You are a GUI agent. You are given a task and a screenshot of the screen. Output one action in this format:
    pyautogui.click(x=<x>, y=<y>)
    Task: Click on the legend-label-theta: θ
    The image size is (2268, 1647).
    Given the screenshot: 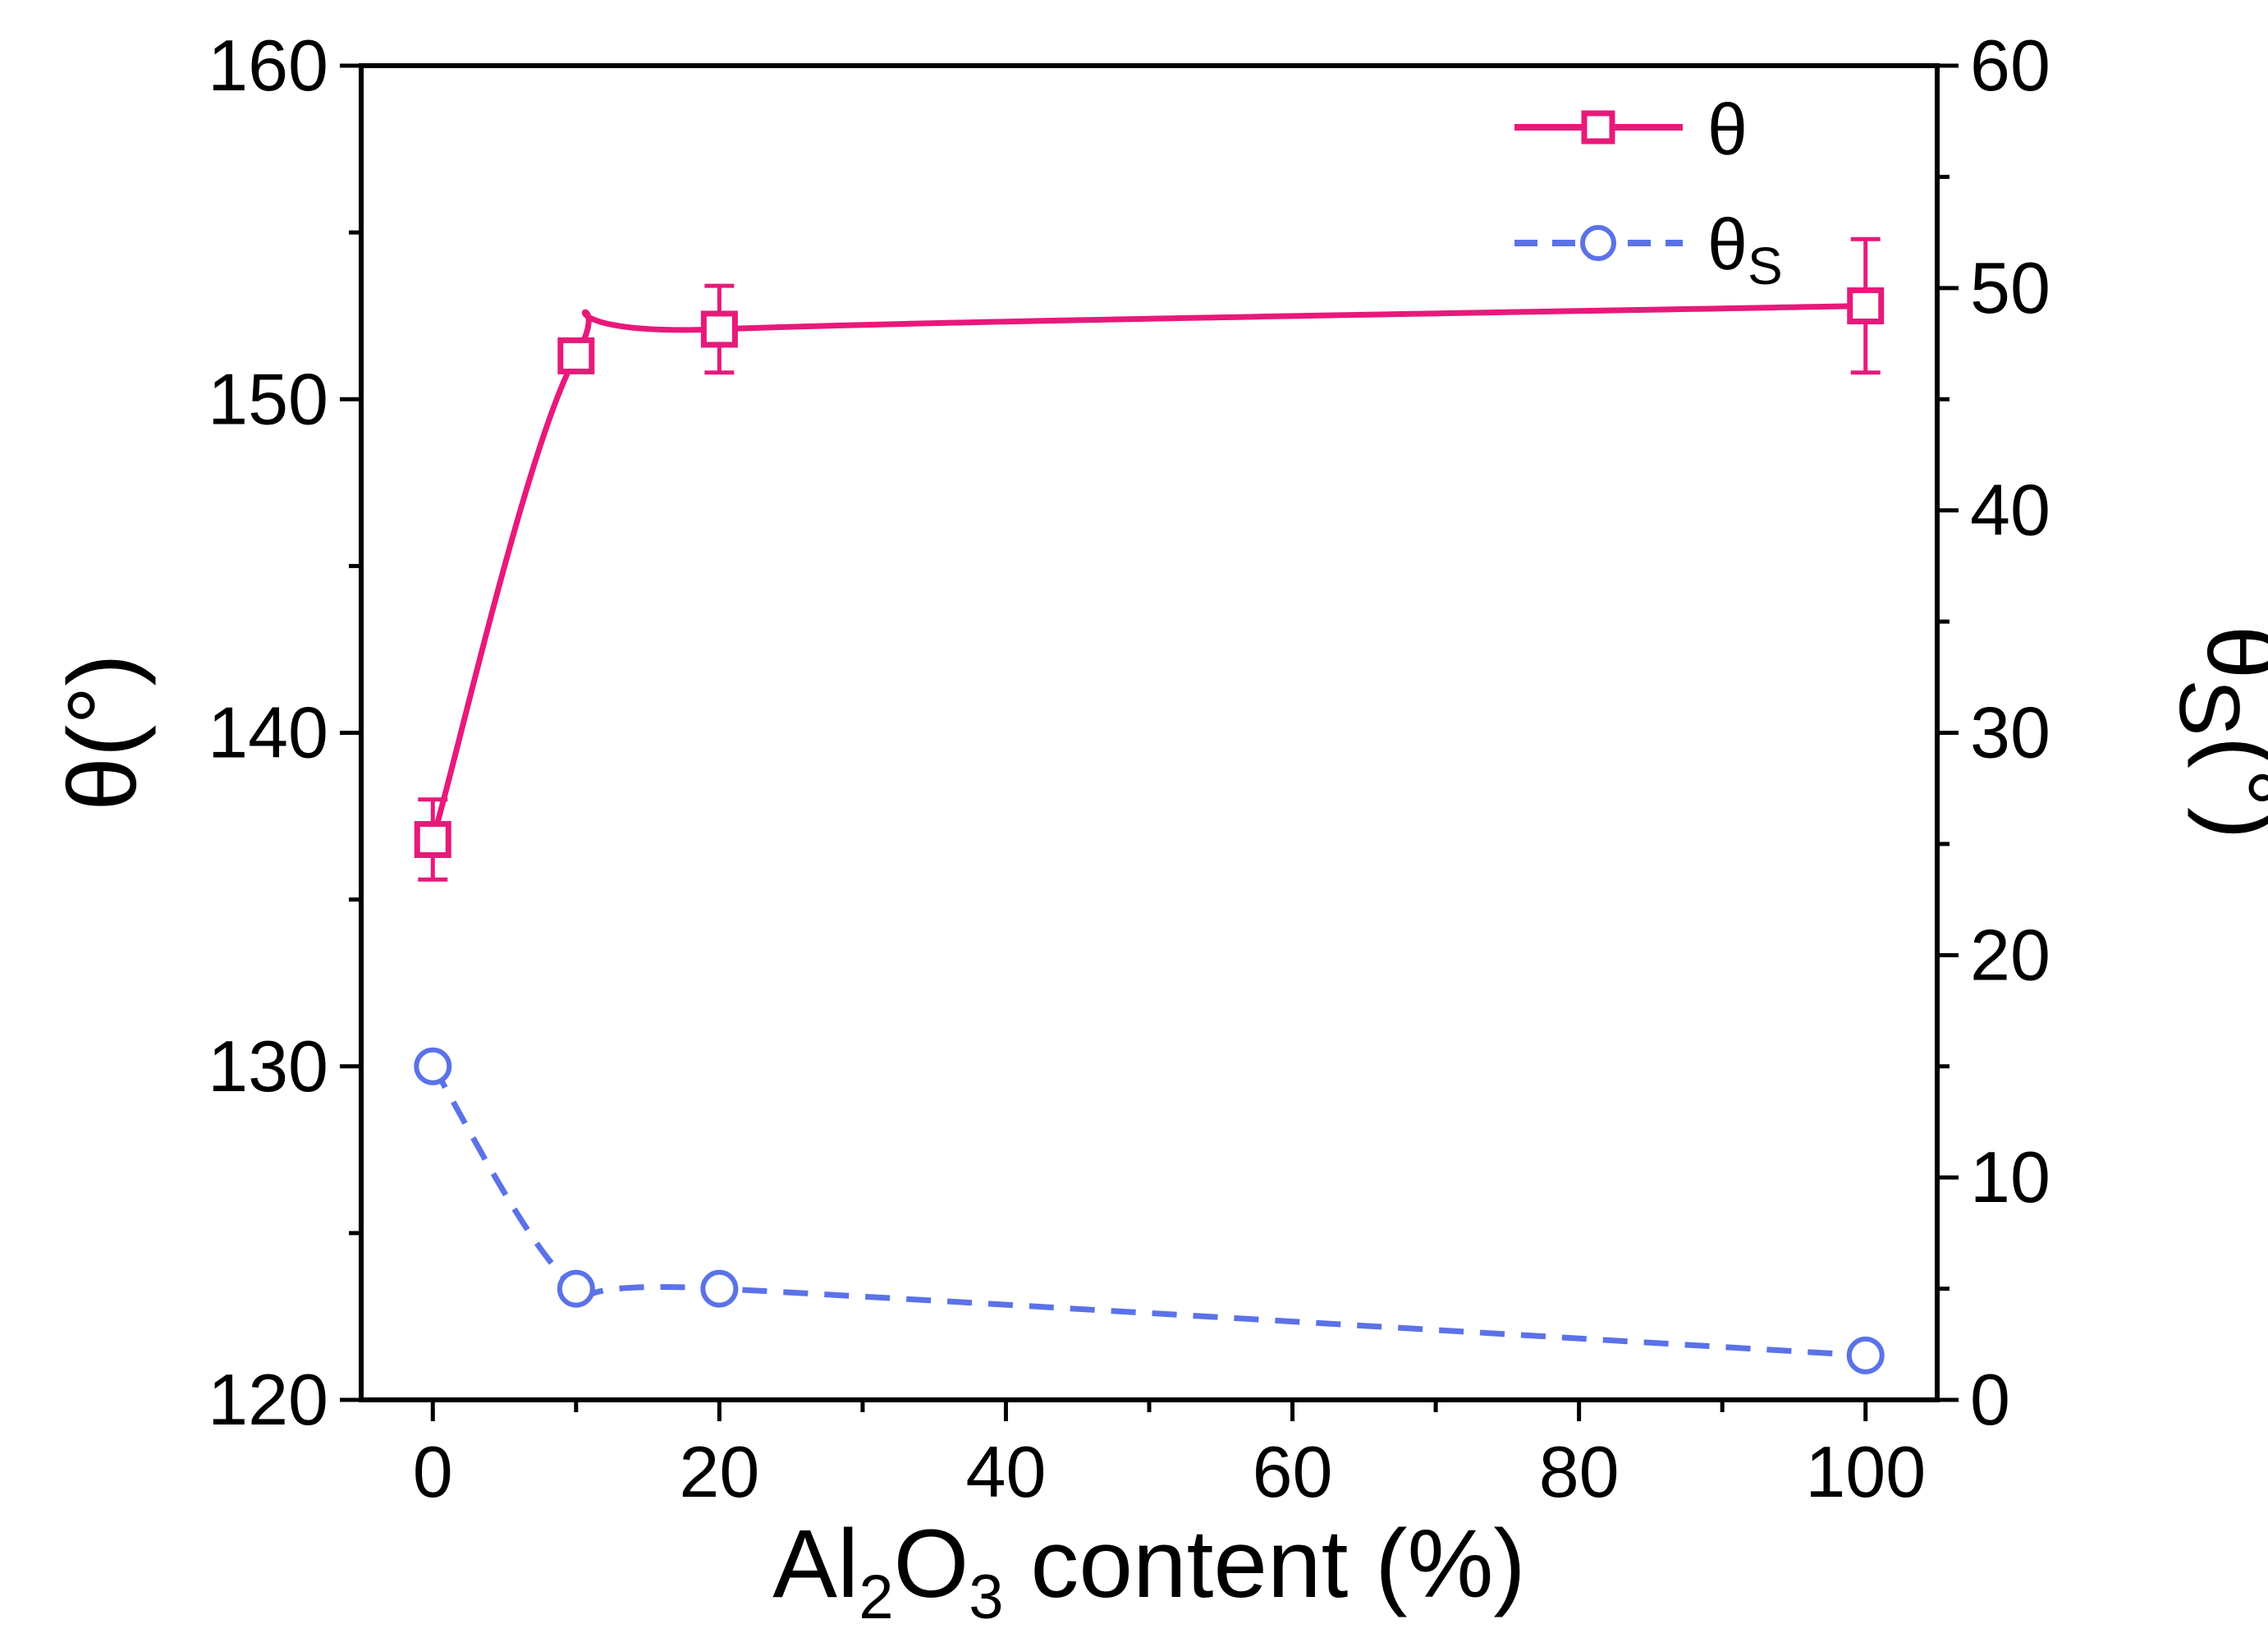 What is the action you would take?
    pyautogui.click(x=1727, y=129)
    